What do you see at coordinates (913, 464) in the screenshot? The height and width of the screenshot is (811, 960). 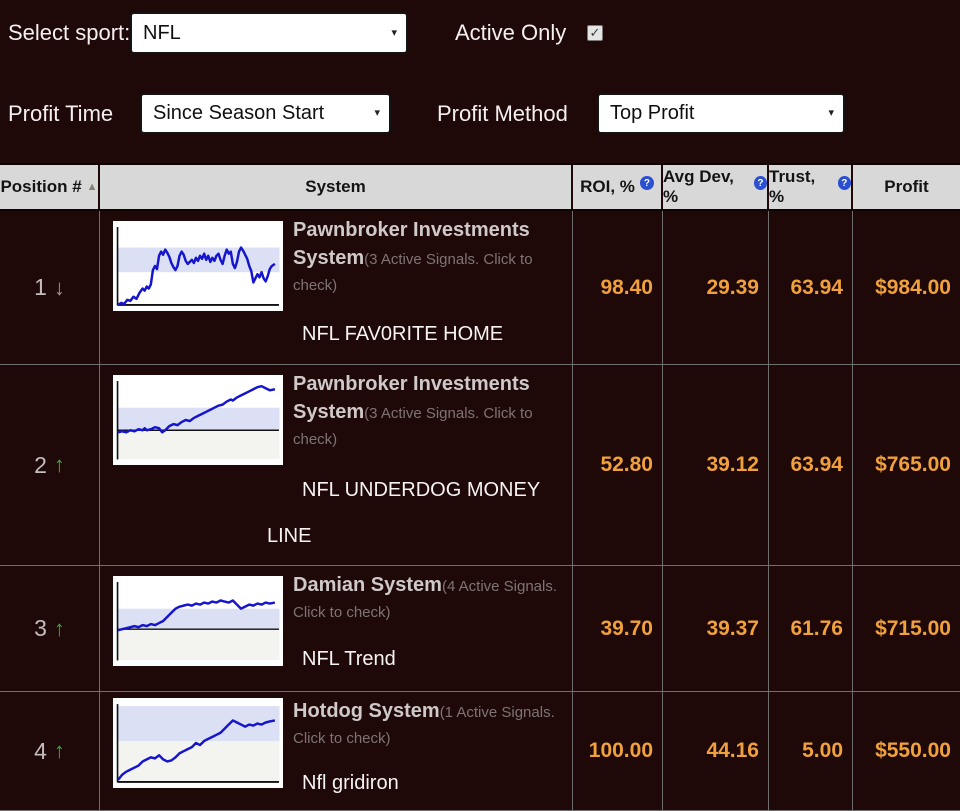 I see `profit-value: $765.00` at bounding box center [913, 464].